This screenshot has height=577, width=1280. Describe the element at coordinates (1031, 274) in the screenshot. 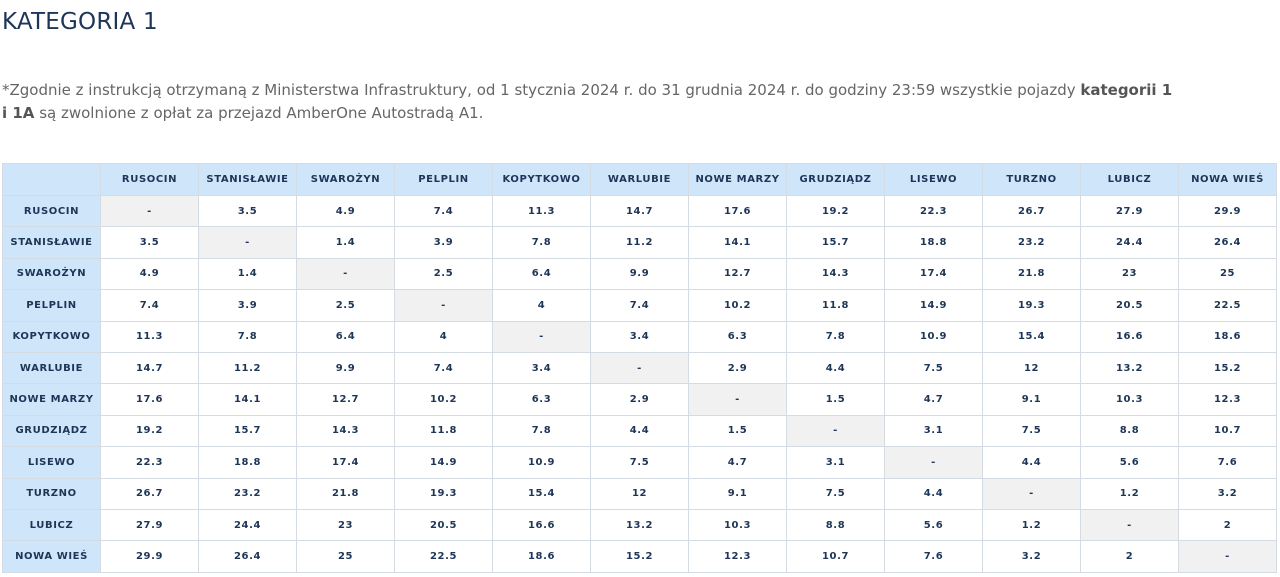

I see `table-cell: 21.8` at that location.